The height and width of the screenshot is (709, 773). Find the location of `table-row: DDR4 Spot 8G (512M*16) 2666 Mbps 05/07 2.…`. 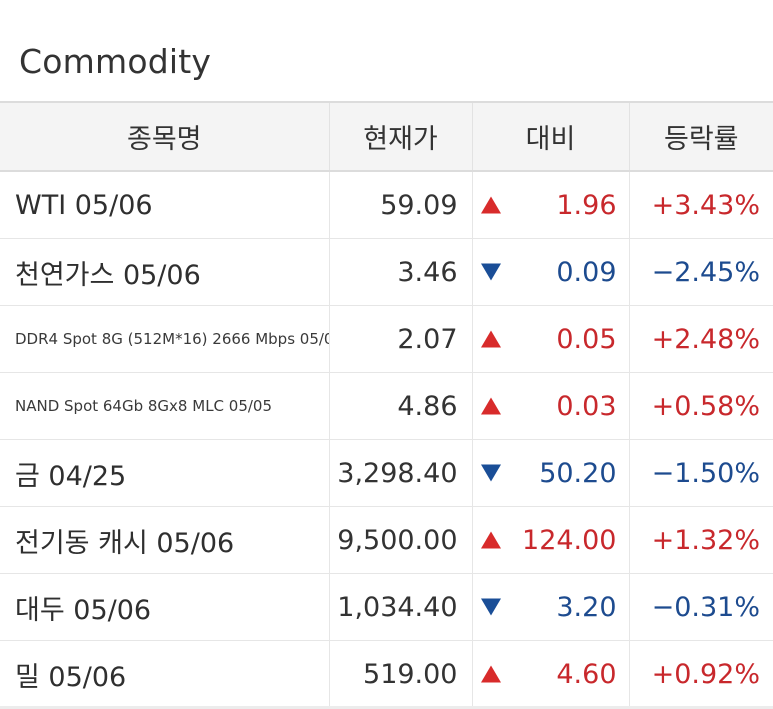

table-row: DDR4 Spot 8G (512M*16) 2666 Mbps 05/07 2.… is located at coordinates (386, 339).